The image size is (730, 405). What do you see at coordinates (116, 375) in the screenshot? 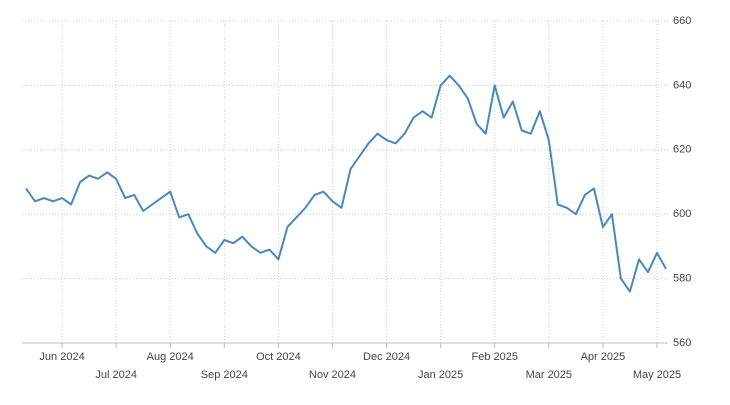
I see `x-tick-label: Jul 2024` at bounding box center [116, 375].